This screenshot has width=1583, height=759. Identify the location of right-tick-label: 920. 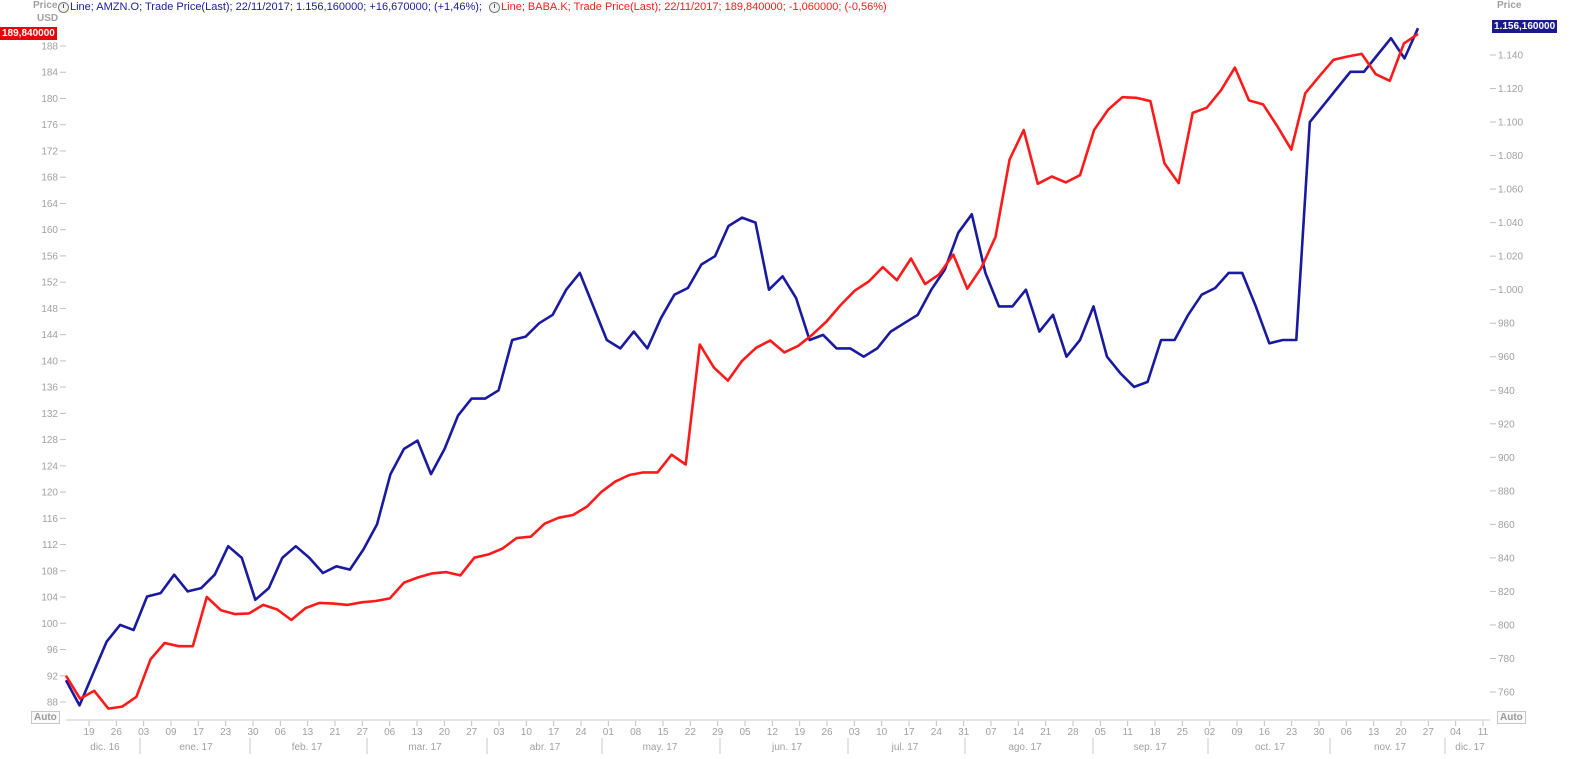
(1506, 424).